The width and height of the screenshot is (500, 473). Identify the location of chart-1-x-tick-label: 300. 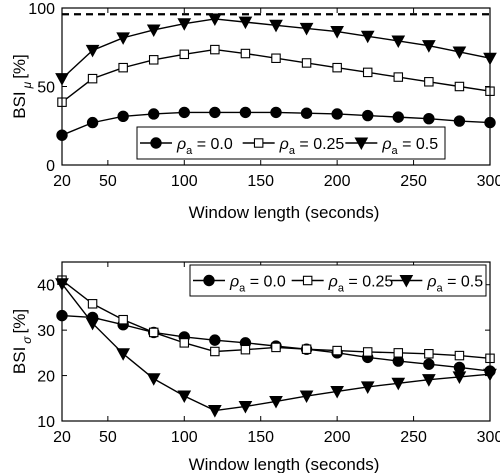
(488, 181).